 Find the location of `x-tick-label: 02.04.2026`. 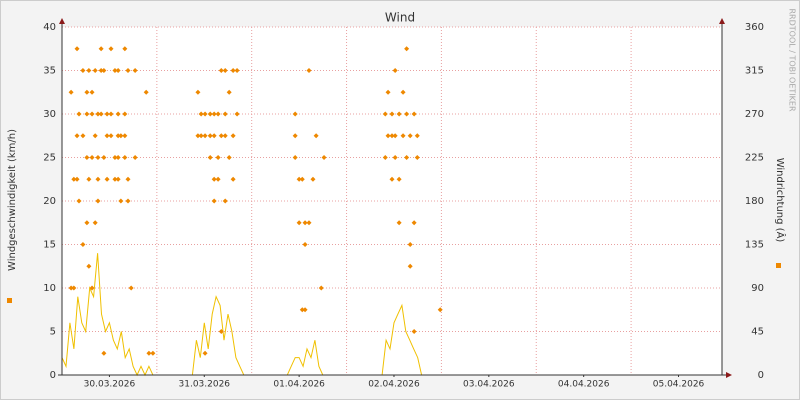

x-tick-label: 02.04.2026 is located at coordinates (394, 385).